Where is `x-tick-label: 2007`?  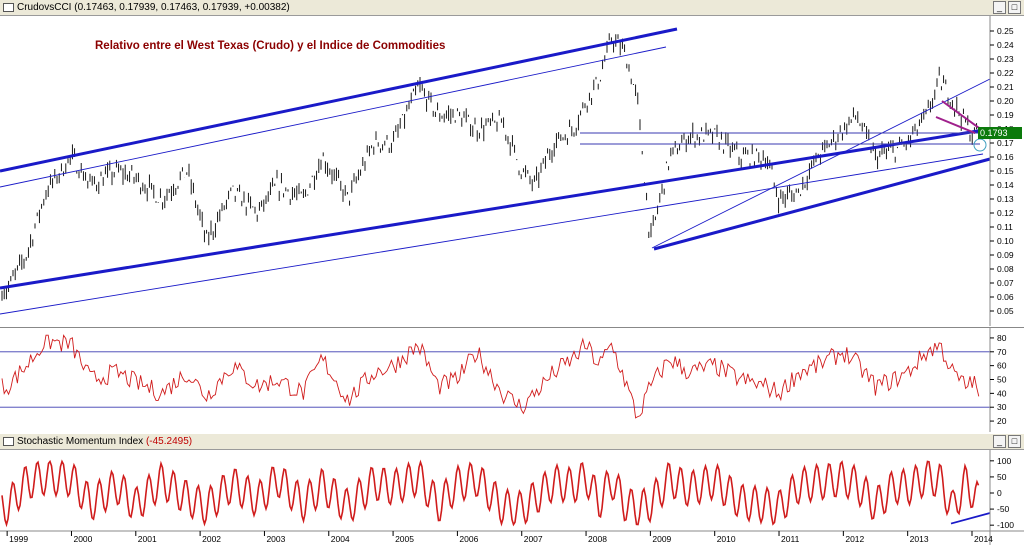 x-tick-label: 2007 is located at coordinates (533, 539).